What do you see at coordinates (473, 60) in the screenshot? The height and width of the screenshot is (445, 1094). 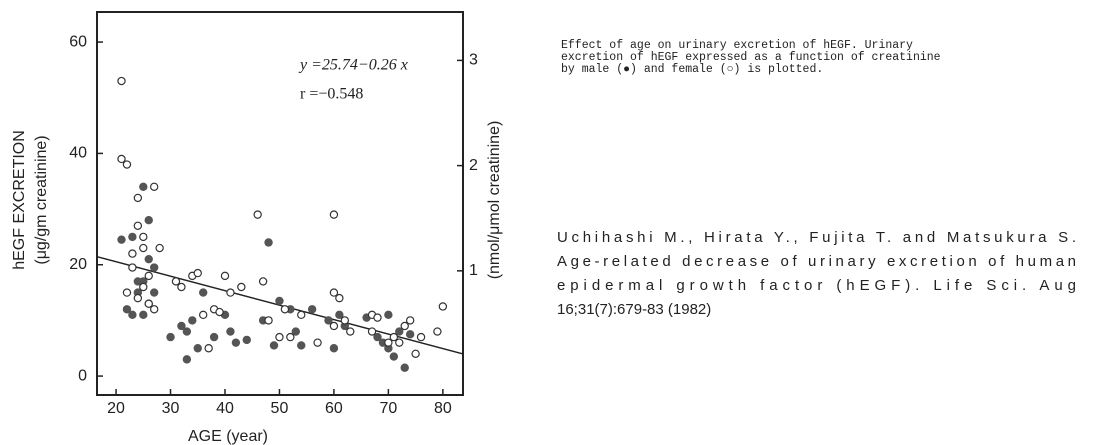 I see `y2-tick-label: 3` at bounding box center [473, 60].